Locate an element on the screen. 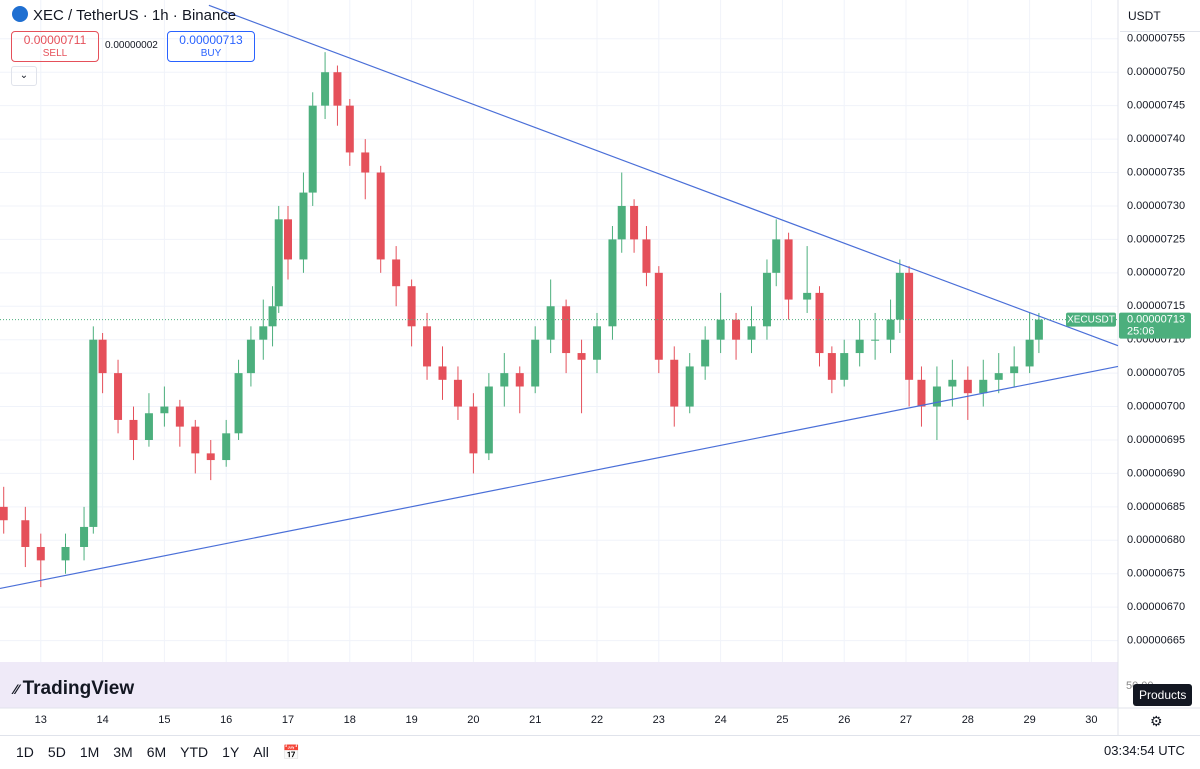  y-tick-label: 0.00000675 is located at coordinates (1156, 574).